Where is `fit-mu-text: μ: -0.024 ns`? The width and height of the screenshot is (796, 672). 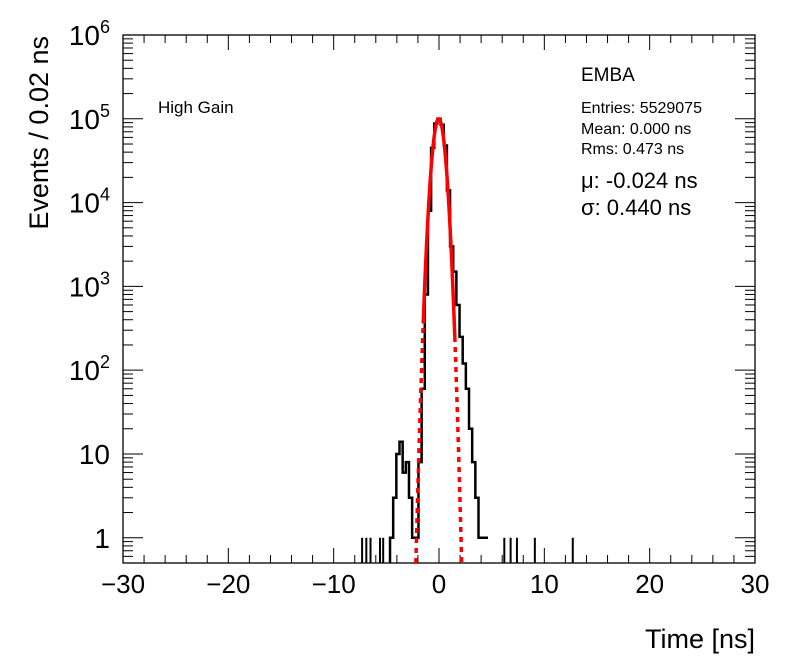
fit-mu-text: μ: -0.024 ns is located at coordinates (639, 180).